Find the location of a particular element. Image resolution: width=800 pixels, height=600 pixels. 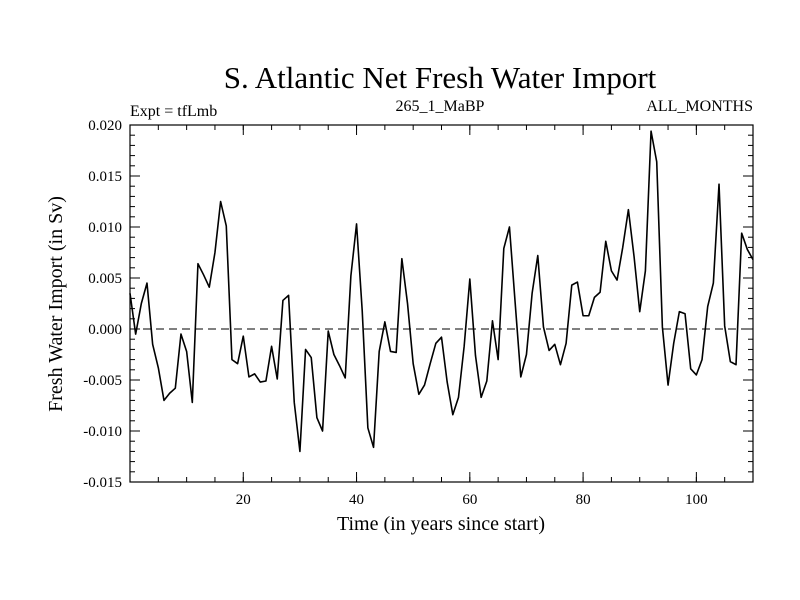

y-tick-label: -0.015 is located at coordinates (102, 483).